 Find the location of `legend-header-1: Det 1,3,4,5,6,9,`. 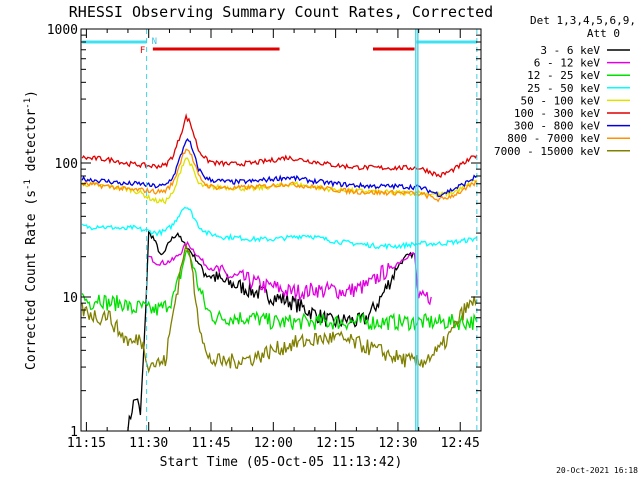

legend-header-1: Det 1,3,4,5,6,9, is located at coordinates (583, 20).